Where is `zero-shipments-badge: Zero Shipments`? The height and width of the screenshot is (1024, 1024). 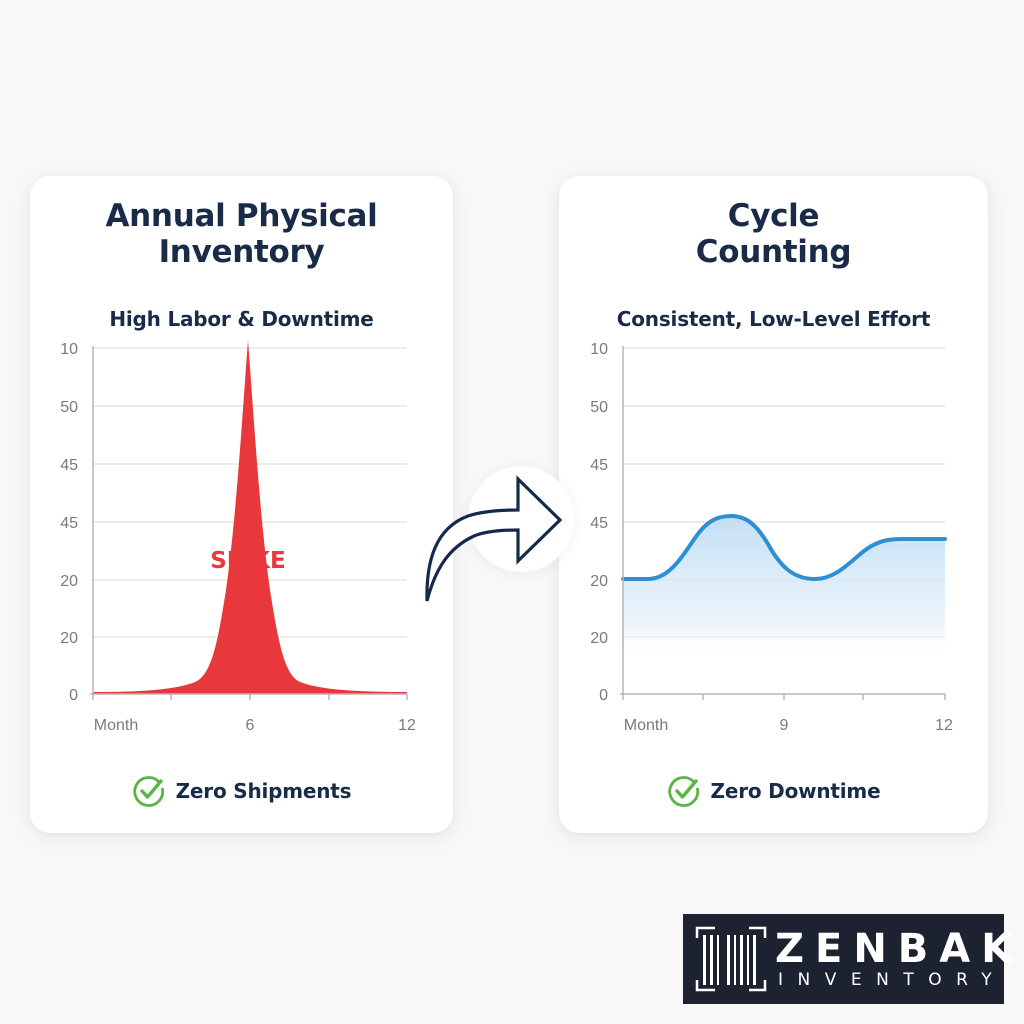
zero-shipments-badge: Zero Shipments is located at coordinates (241, 791).